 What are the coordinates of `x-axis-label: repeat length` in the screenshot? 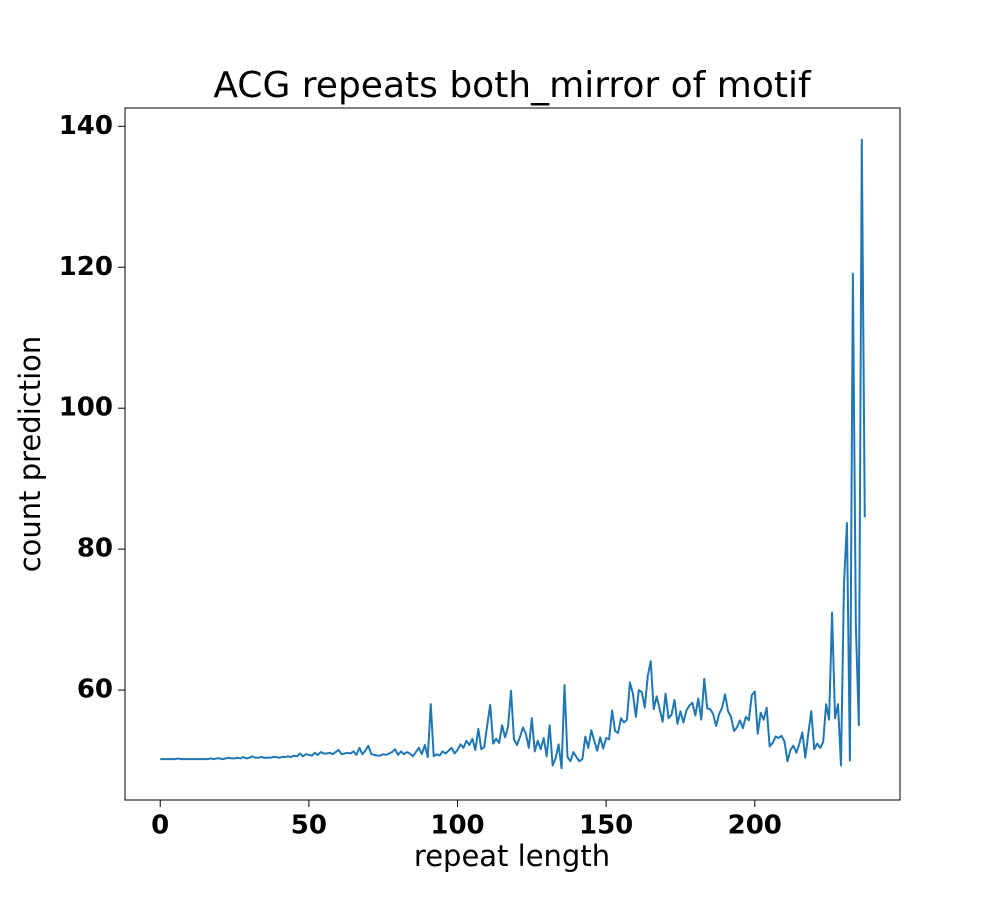 It's located at (512, 856).